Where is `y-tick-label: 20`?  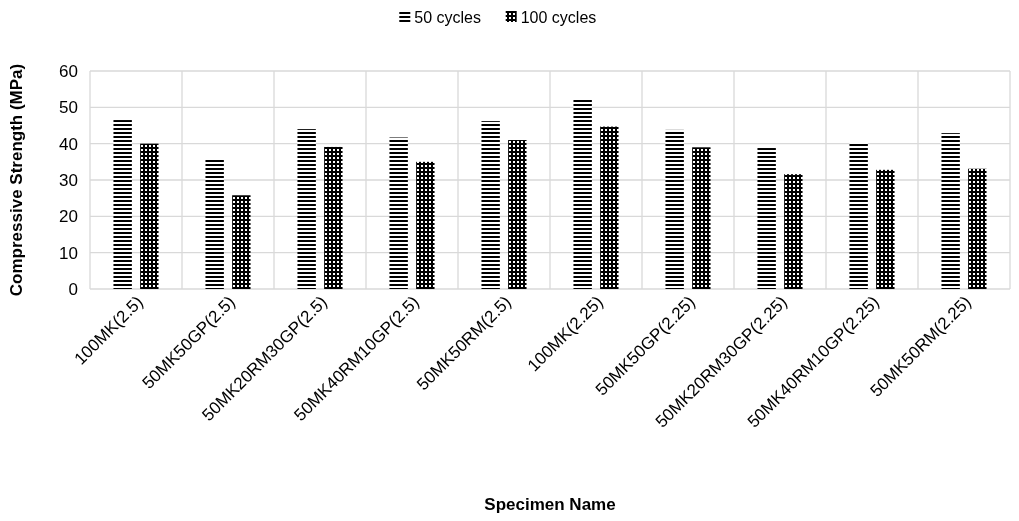 y-tick-label: 20 is located at coordinates (68, 217).